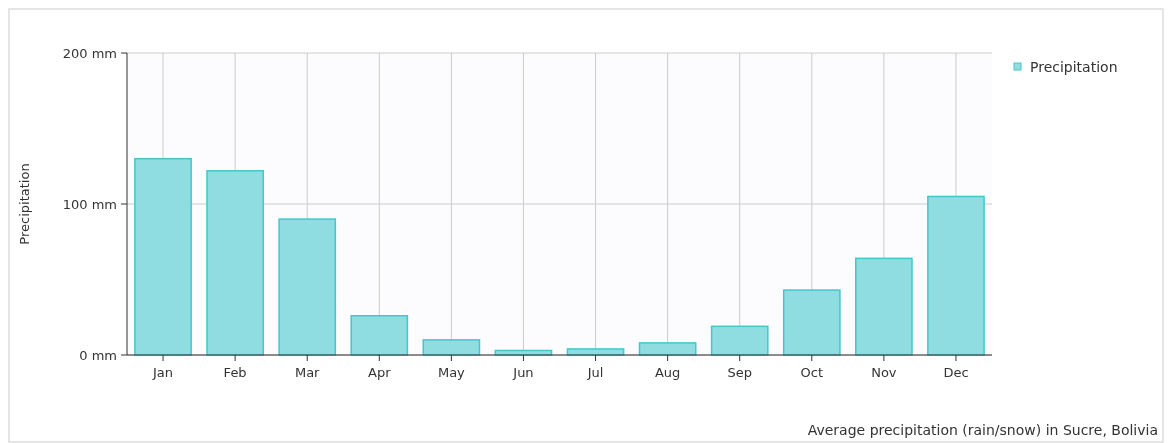 Image resolution: width=1172 pixels, height=443 pixels. What do you see at coordinates (1074, 66) in the screenshot?
I see `legend-label: Precipitation` at bounding box center [1074, 66].